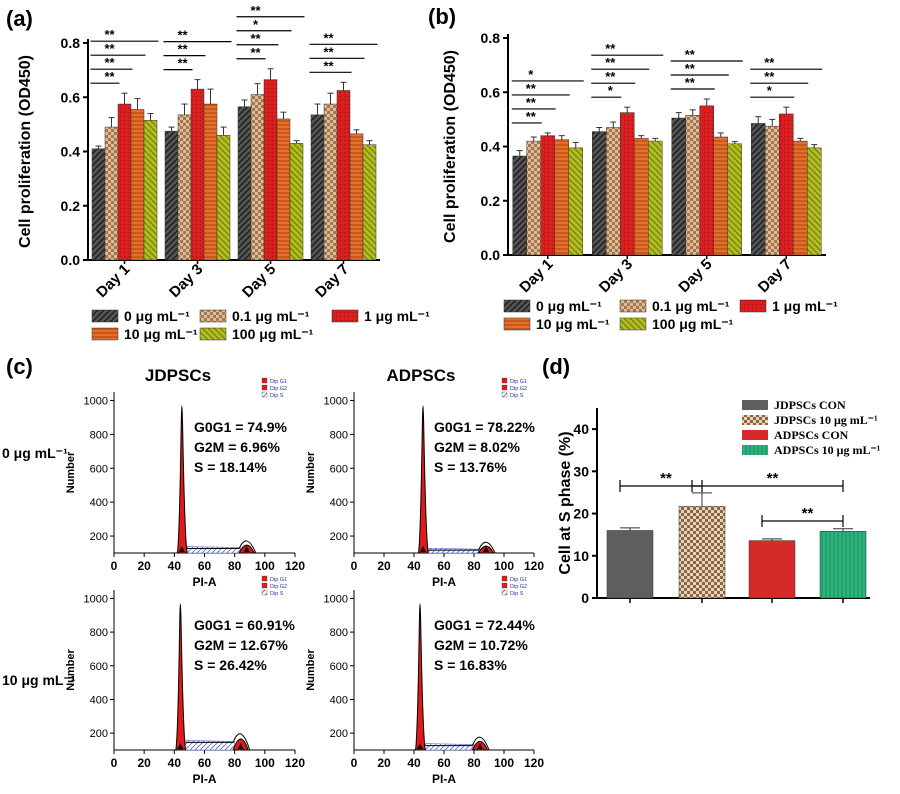 The image size is (900, 794). Describe the element at coordinates (470, 467) in the screenshot. I see `cell-cycle-stat: S = 13.76%` at that location.